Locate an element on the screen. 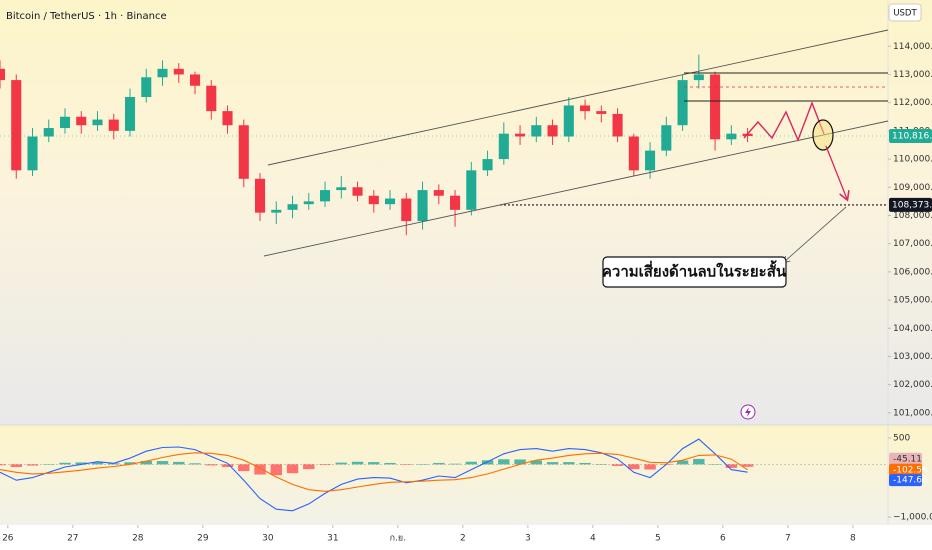 The width and height of the screenshot is (932, 550). breakout-circle is located at coordinates (823, 135).